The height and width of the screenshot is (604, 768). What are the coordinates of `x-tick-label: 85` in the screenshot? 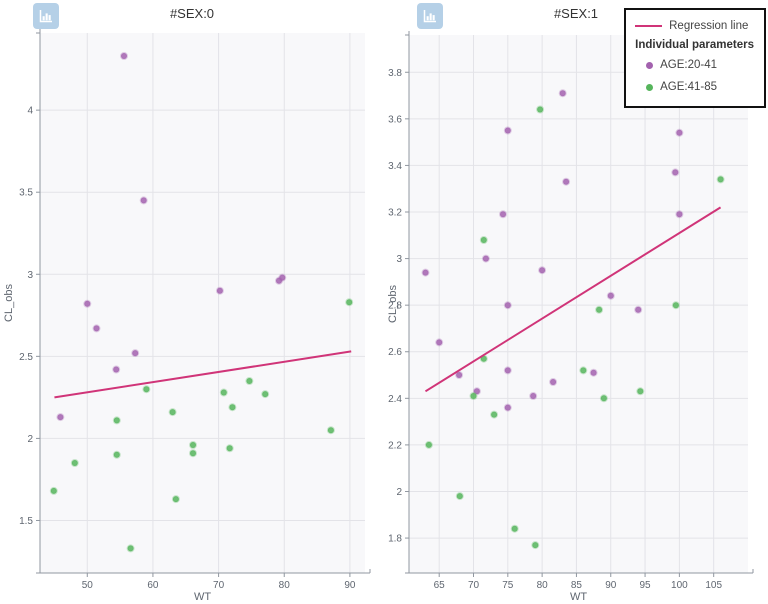 It's located at (577, 585).